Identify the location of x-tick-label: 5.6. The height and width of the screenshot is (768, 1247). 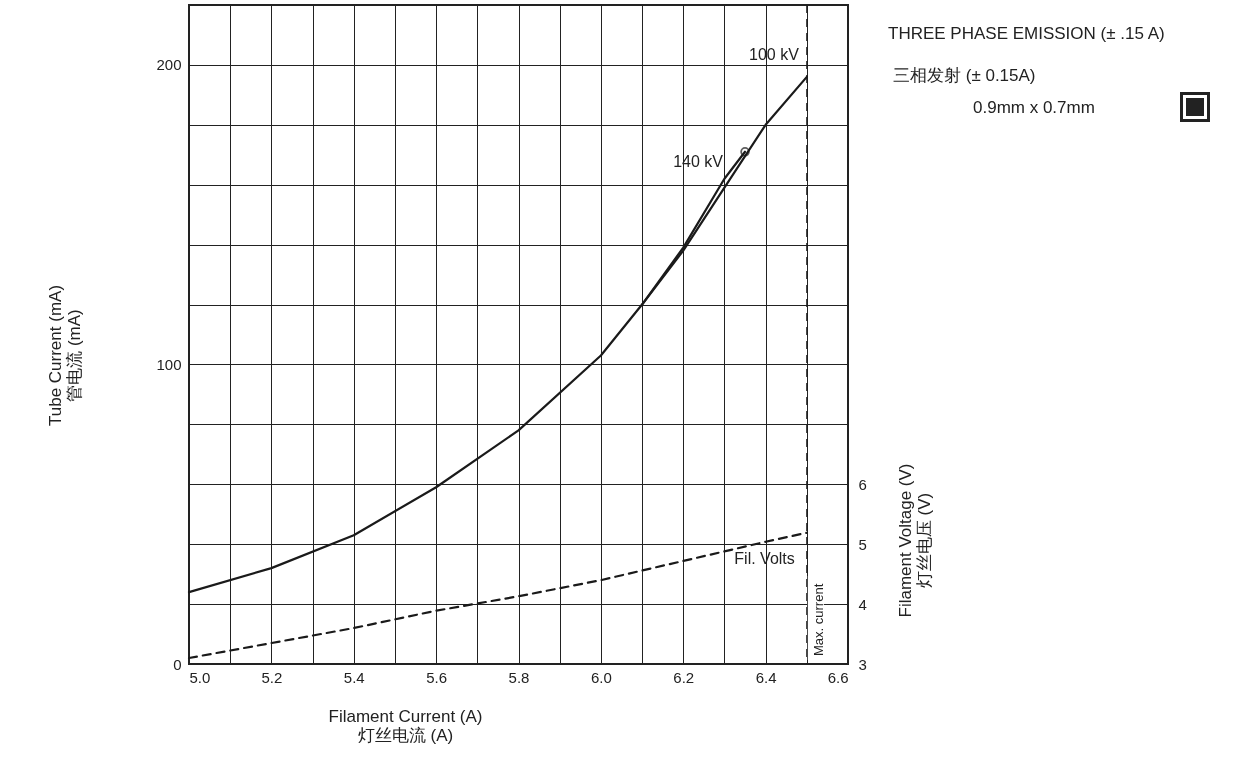
(437, 677).